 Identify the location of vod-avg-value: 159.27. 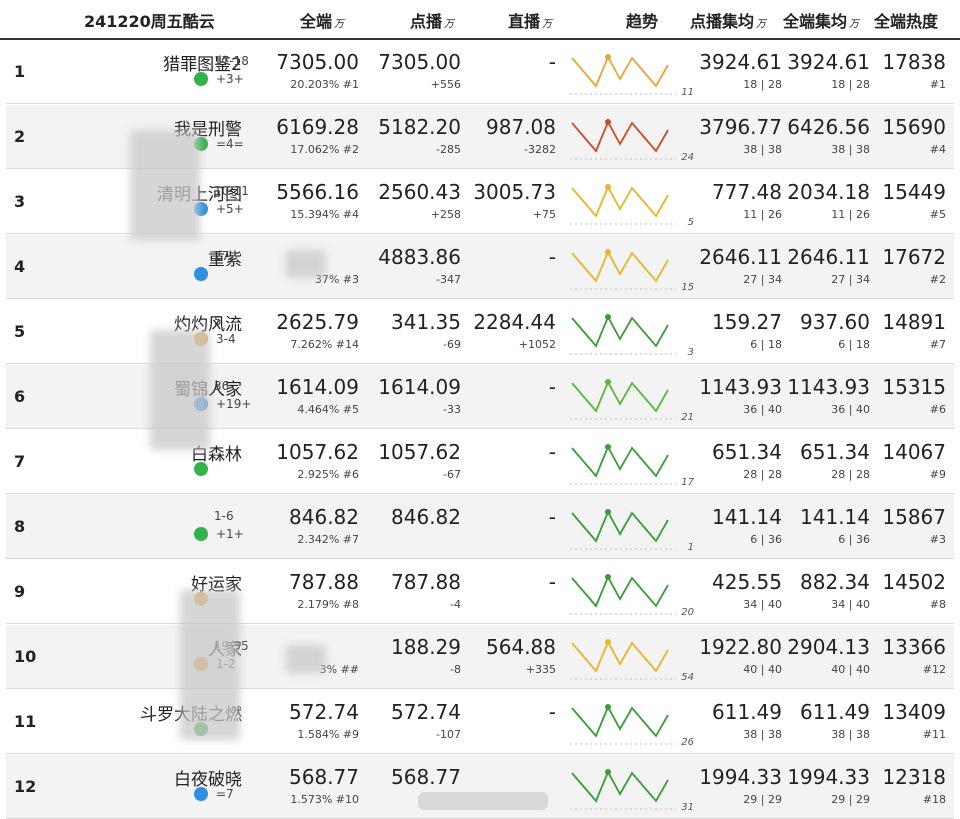
(747, 322).